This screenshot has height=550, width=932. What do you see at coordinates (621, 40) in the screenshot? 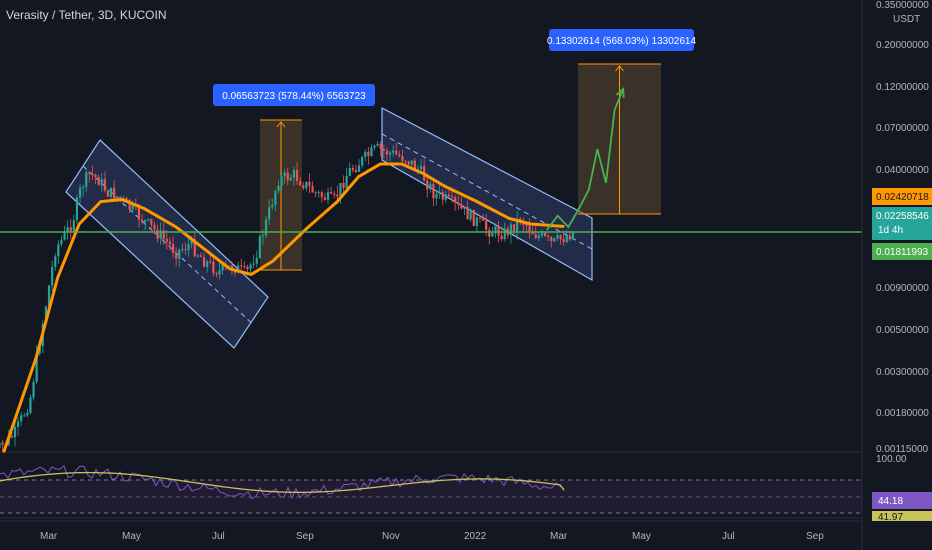
I see `measure-label-box` at bounding box center [621, 40].